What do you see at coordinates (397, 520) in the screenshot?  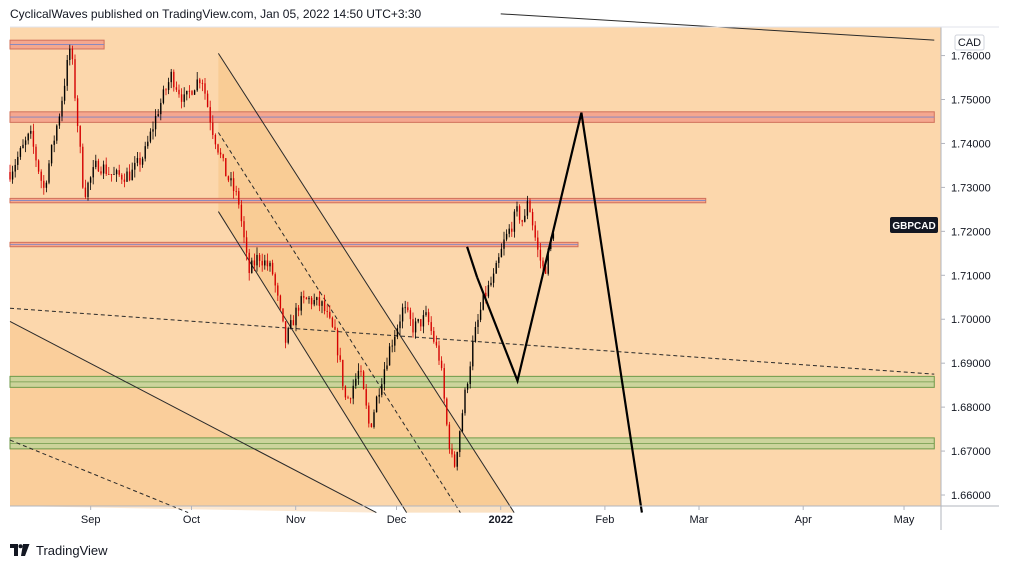 I see `time-tick-label-4: Dec` at bounding box center [397, 520].